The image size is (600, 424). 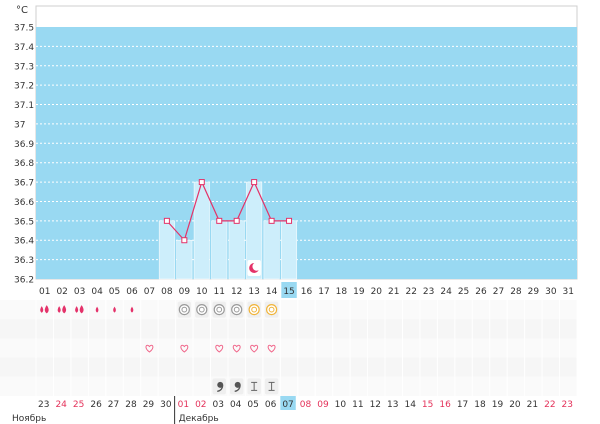 I want to click on calendar-date: 04, so click(x=236, y=405).